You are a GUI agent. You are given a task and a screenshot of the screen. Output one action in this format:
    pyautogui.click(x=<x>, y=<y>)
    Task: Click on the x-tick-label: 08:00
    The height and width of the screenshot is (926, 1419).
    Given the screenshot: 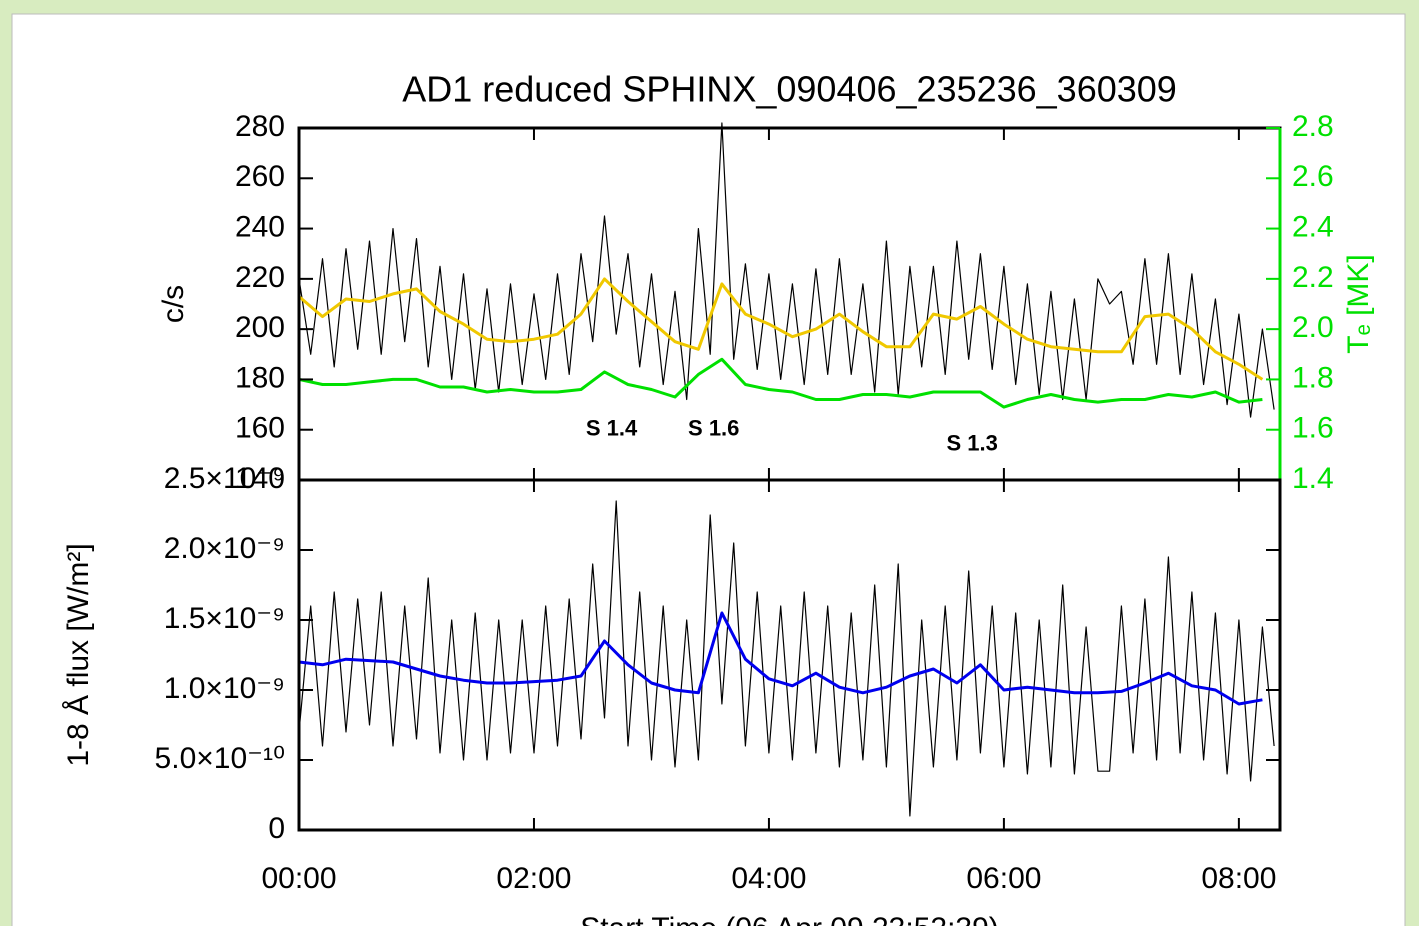 What is the action you would take?
    pyautogui.click(x=1238, y=878)
    